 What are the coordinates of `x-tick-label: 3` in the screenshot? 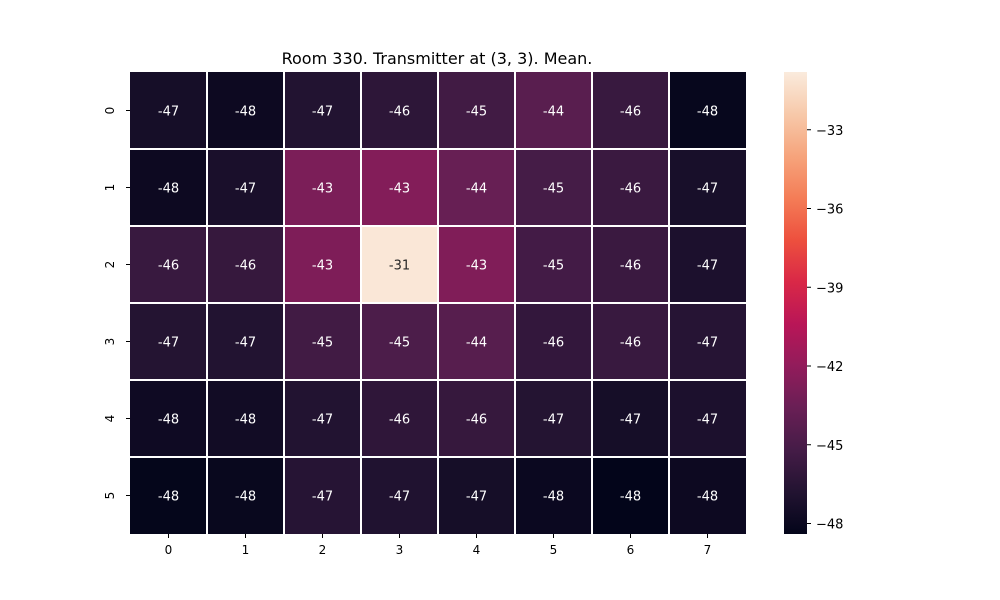 It's located at (400, 550).